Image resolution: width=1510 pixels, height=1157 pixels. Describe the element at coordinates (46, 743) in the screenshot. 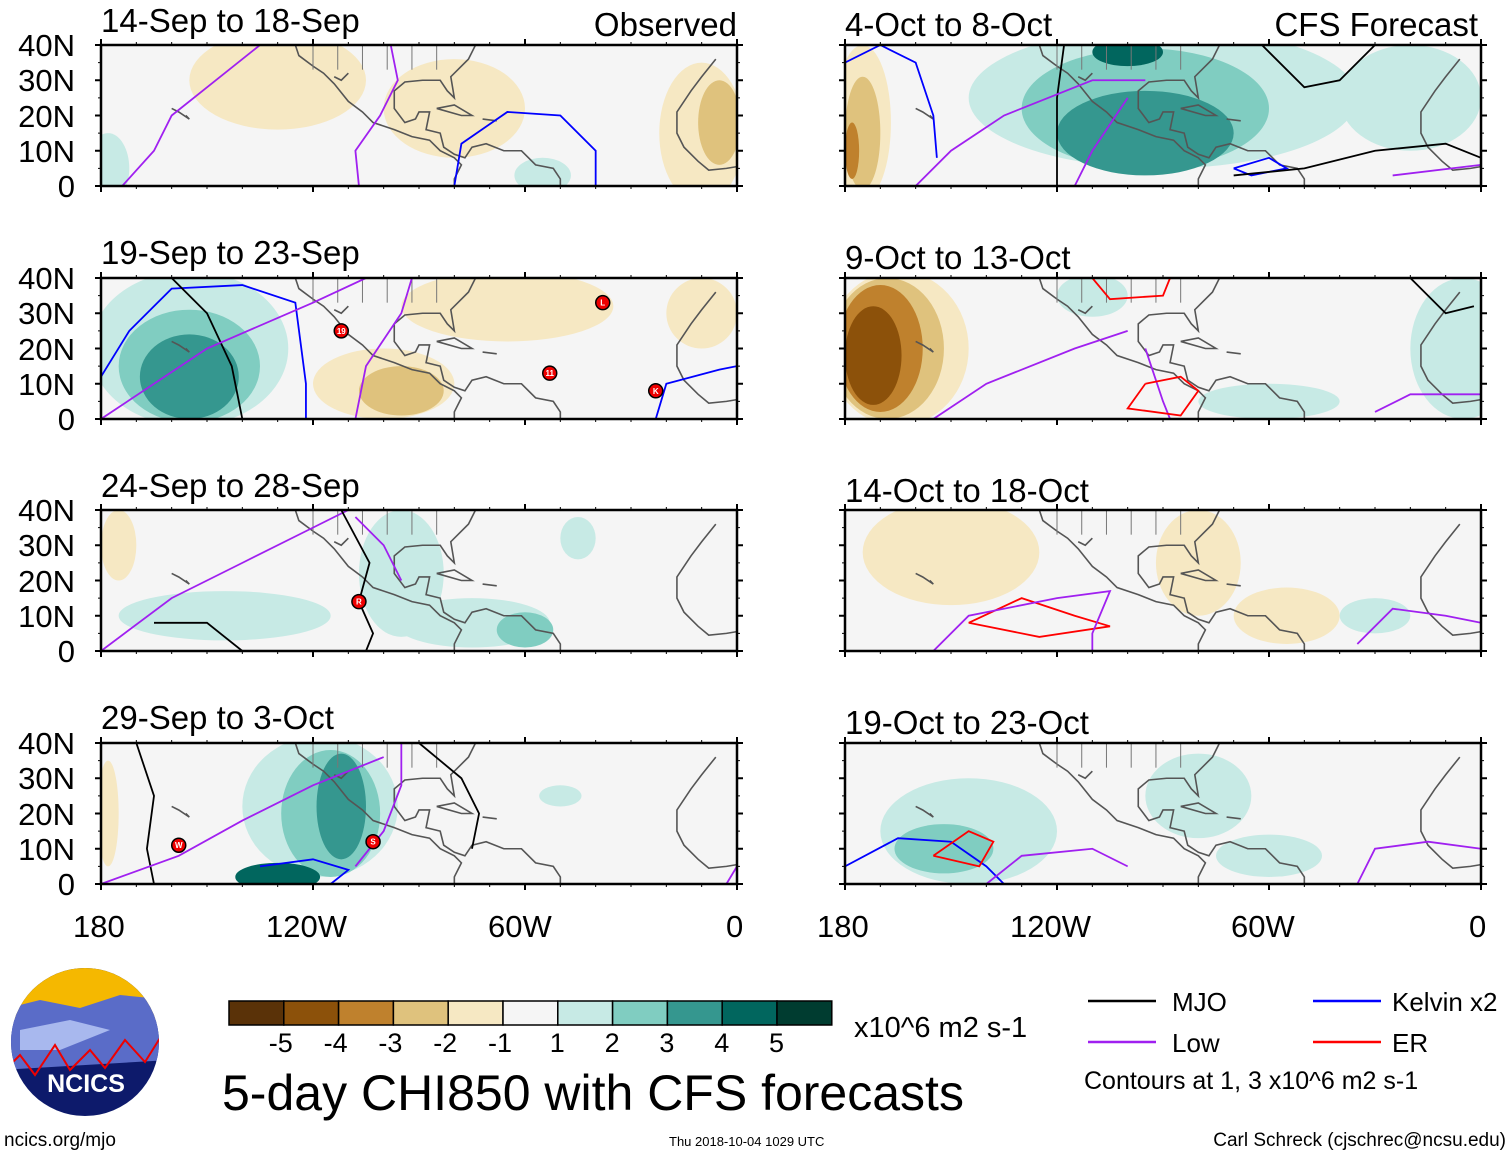

I see `lat-label: 40N` at that location.